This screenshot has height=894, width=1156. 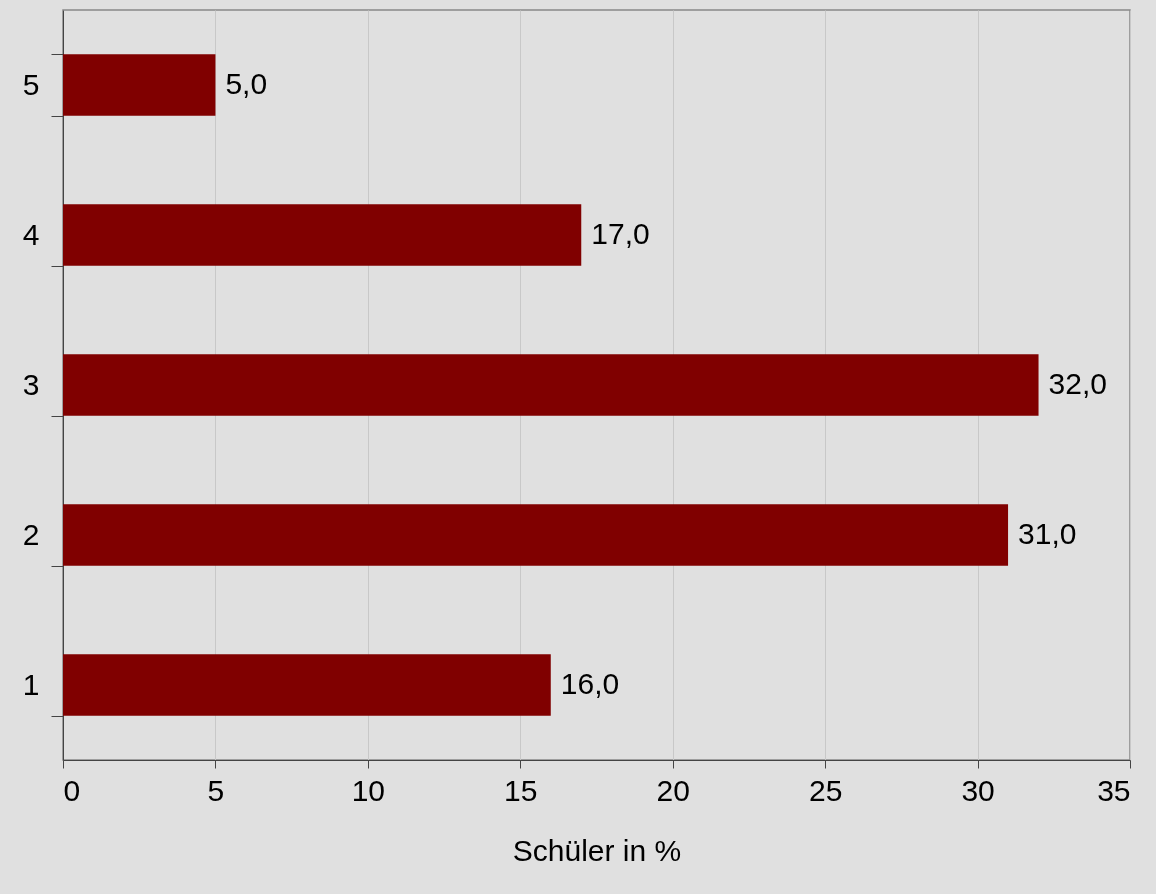 I want to click on y-tick-label: 5, so click(x=31, y=84).